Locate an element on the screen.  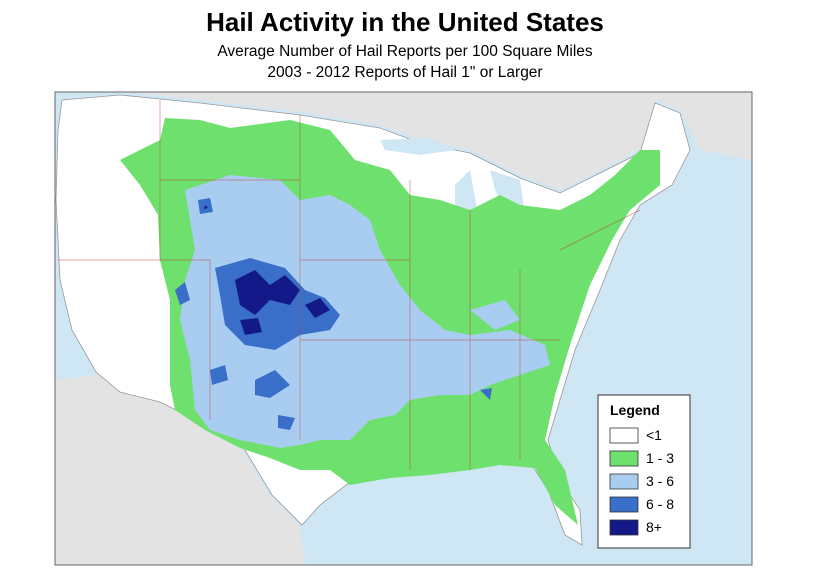
legend-title: Legend is located at coordinates (635, 410).